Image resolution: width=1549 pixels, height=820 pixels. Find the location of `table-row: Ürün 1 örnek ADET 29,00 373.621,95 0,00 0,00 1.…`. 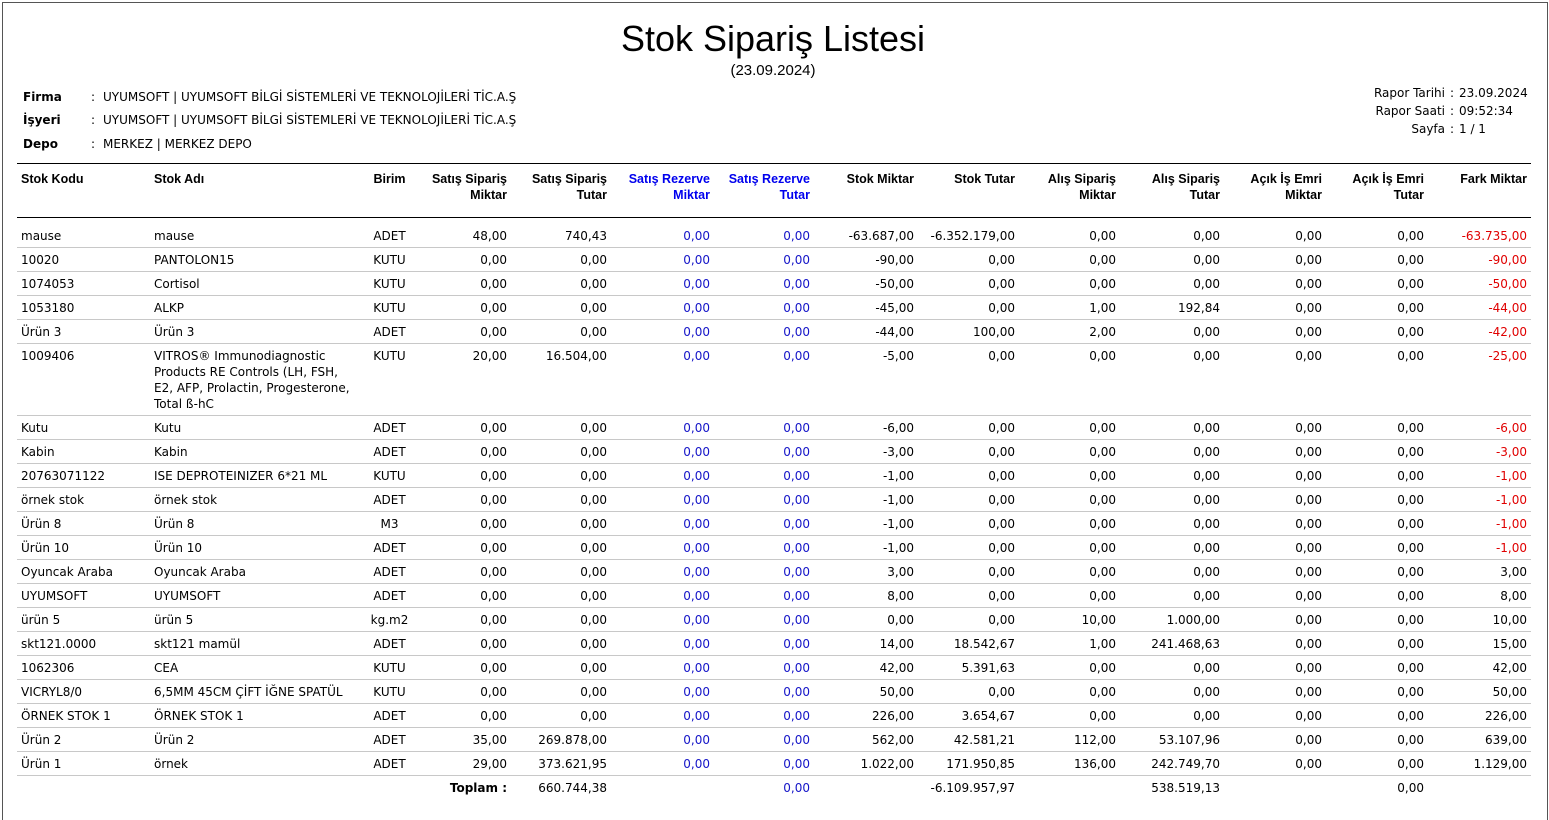

table-row: Ürün 1 örnek ADET 29,00 373.621,95 0,00 0,00 1.… is located at coordinates (774, 763).